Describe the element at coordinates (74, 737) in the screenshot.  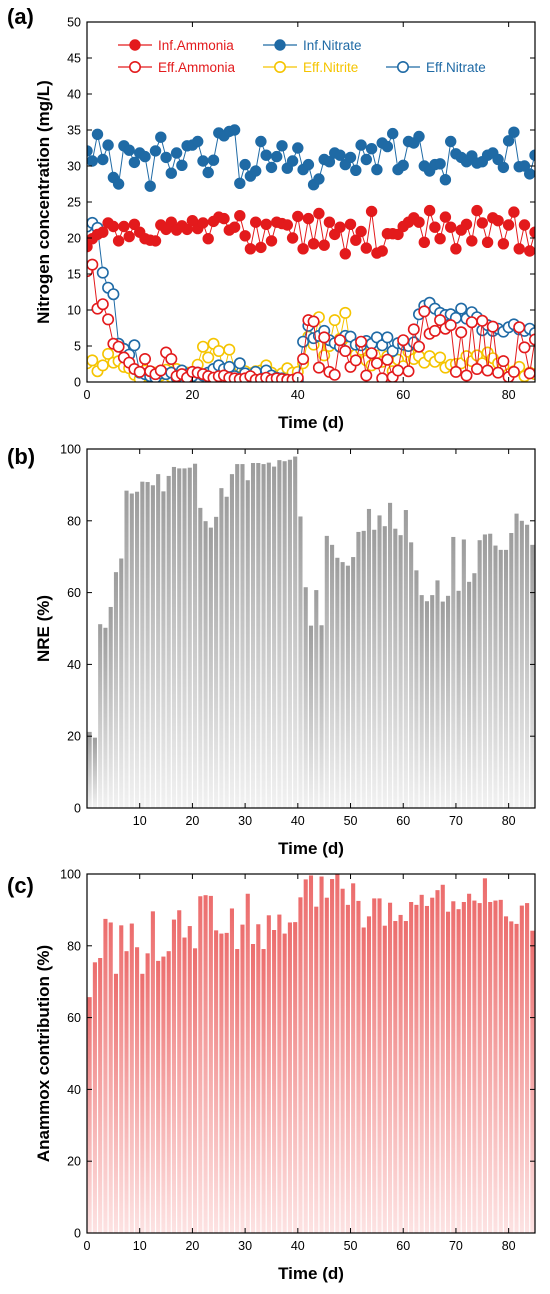
I see `panel-b-y-tick-label: 20` at that location.